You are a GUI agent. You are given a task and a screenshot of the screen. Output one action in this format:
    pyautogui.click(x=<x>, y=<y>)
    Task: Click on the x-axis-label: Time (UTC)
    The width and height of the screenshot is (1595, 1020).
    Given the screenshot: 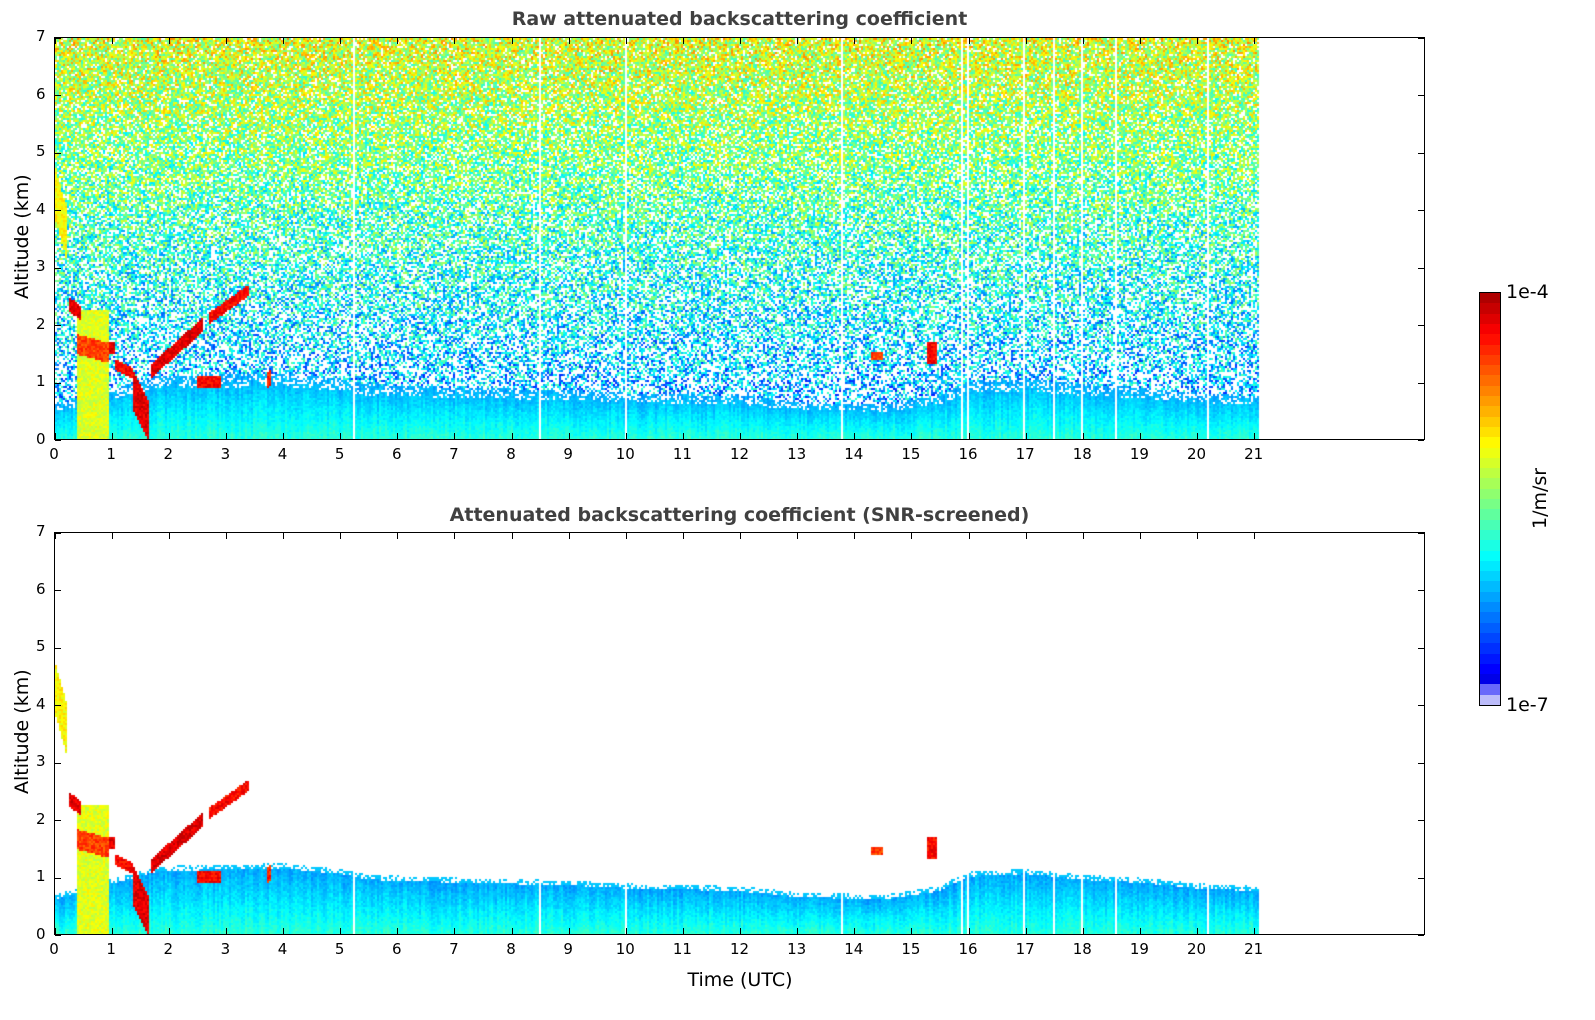 What is the action you would take?
    pyautogui.click(x=740, y=980)
    